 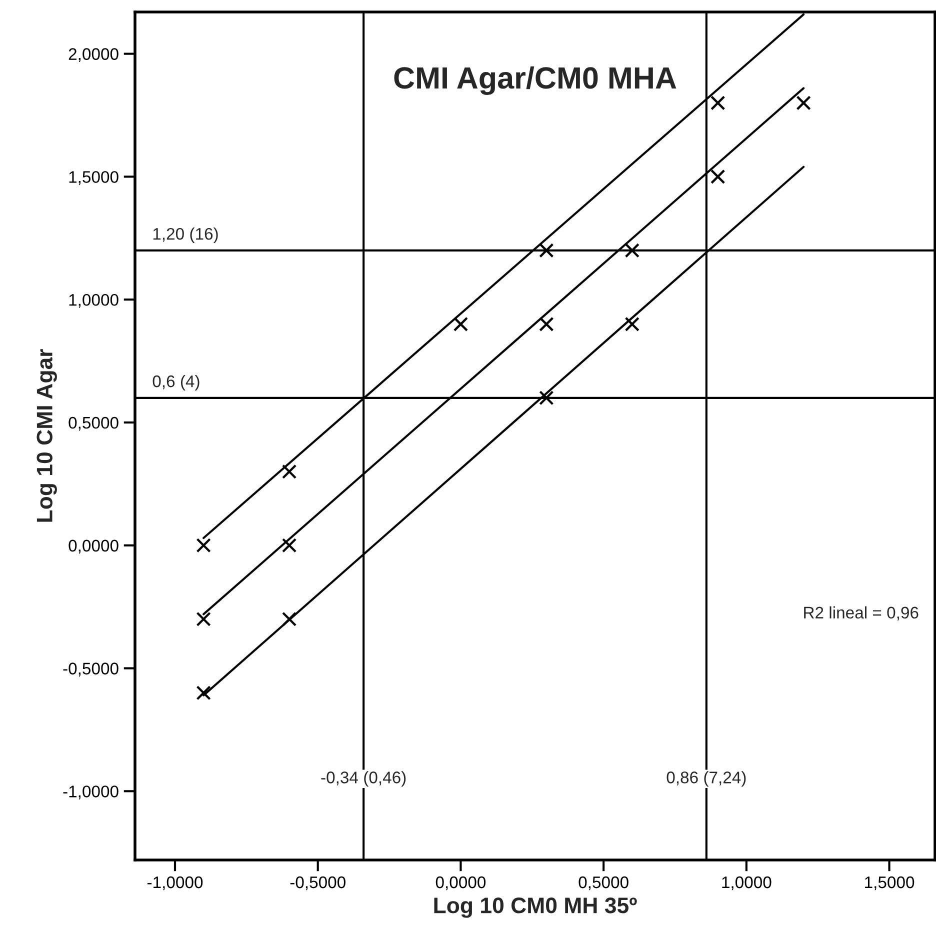 What do you see at coordinates (535, 80) in the screenshot?
I see `text: CMI Agar/CM0 MHA` at bounding box center [535, 80].